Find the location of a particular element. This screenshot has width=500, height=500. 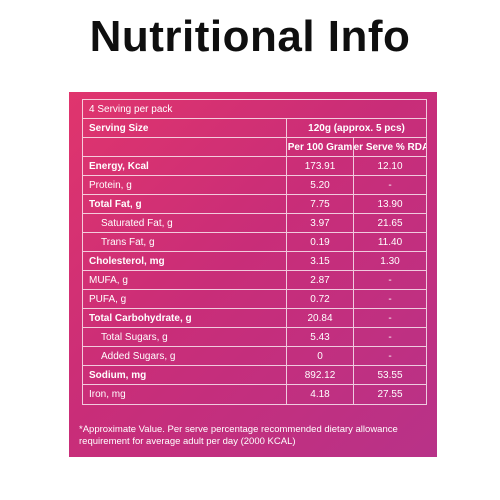

nutrient-rda: 13.90 is located at coordinates (390, 204).